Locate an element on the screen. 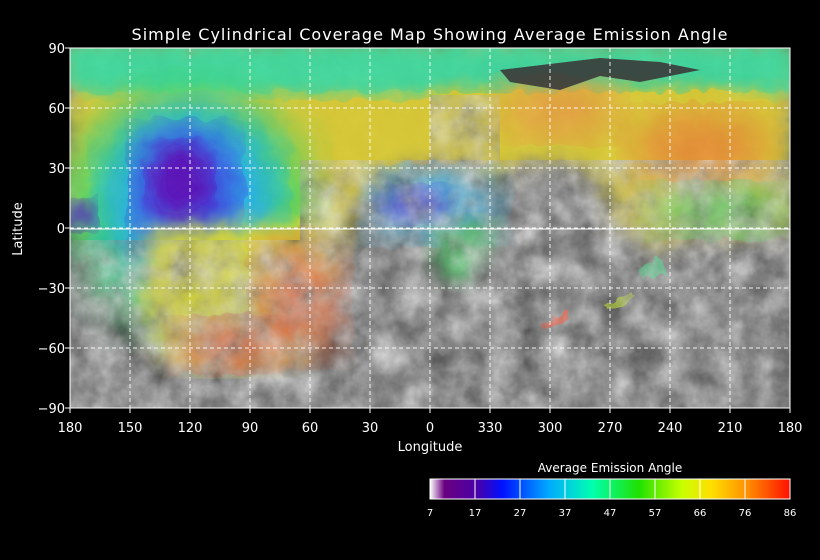 Image resolution: width=820 pixels, height=560 pixels. y-tick-label: 30 is located at coordinates (56, 169).